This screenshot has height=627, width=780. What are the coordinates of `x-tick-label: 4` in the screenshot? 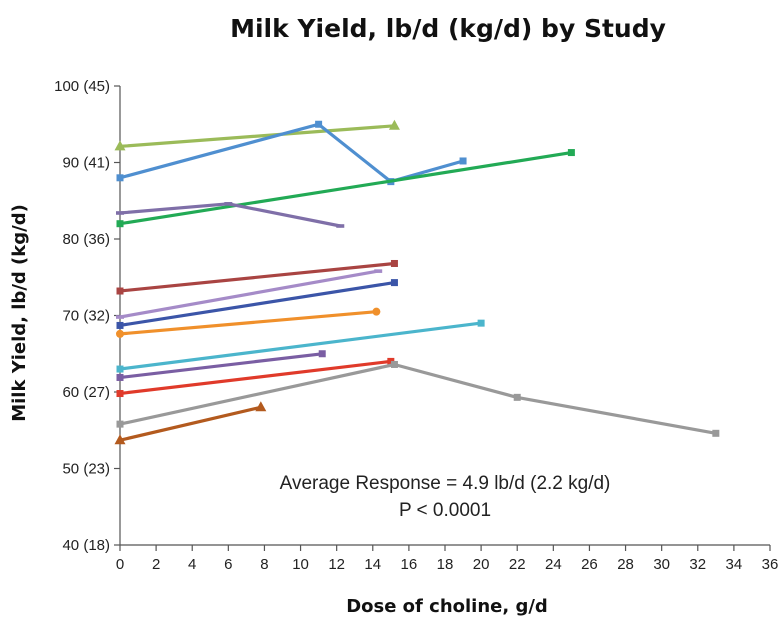 It's located at (192, 564).